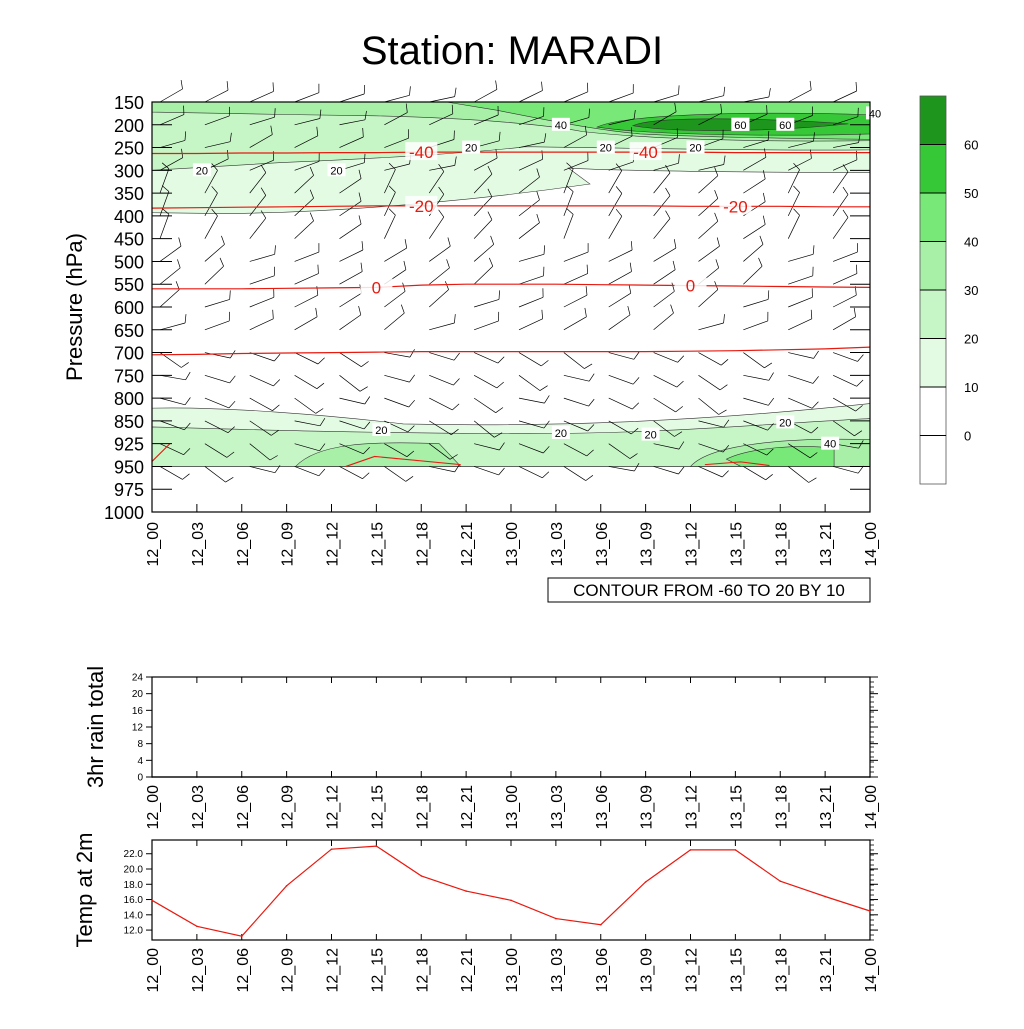  What do you see at coordinates (134, 900) in the screenshot?
I see `panel-y-tick-label: 16.0` at bounding box center [134, 900].